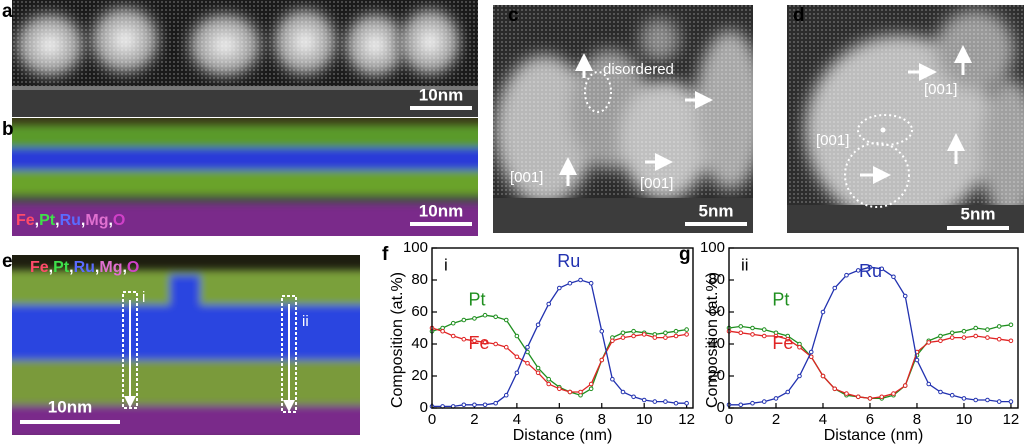 Image resolution: width=1024 pixels, height=447 pixels. What do you see at coordinates (905, 119) in the screenshot?
I see `image-d` at bounding box center [905, 119].